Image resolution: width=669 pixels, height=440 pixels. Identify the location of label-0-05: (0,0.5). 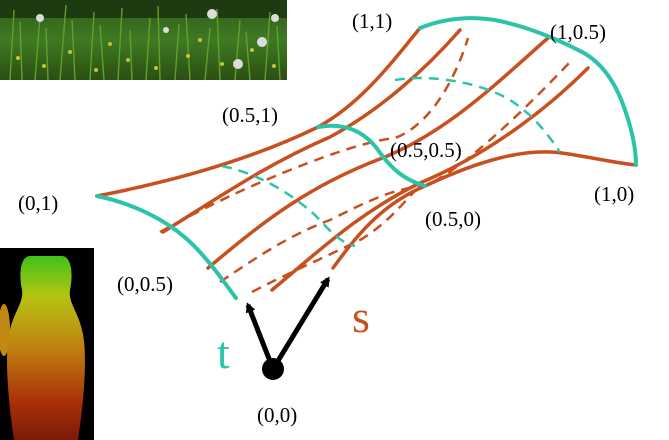
(145, 284).